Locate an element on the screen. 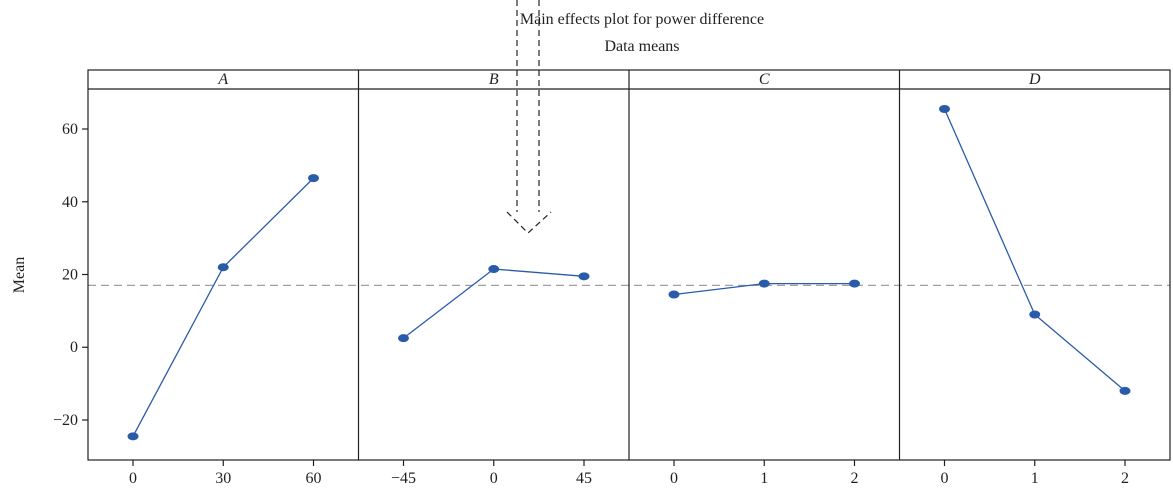 This screenshot has width=1173, height=488. y-axis-label: Mean is located at coordinates (19, 275).